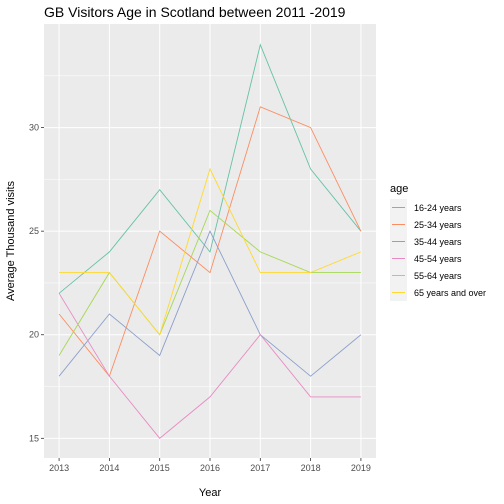 The height and width of the screenshot is (504, 504). I want to click on legend-label: 55-64 years, so click(438, 276).